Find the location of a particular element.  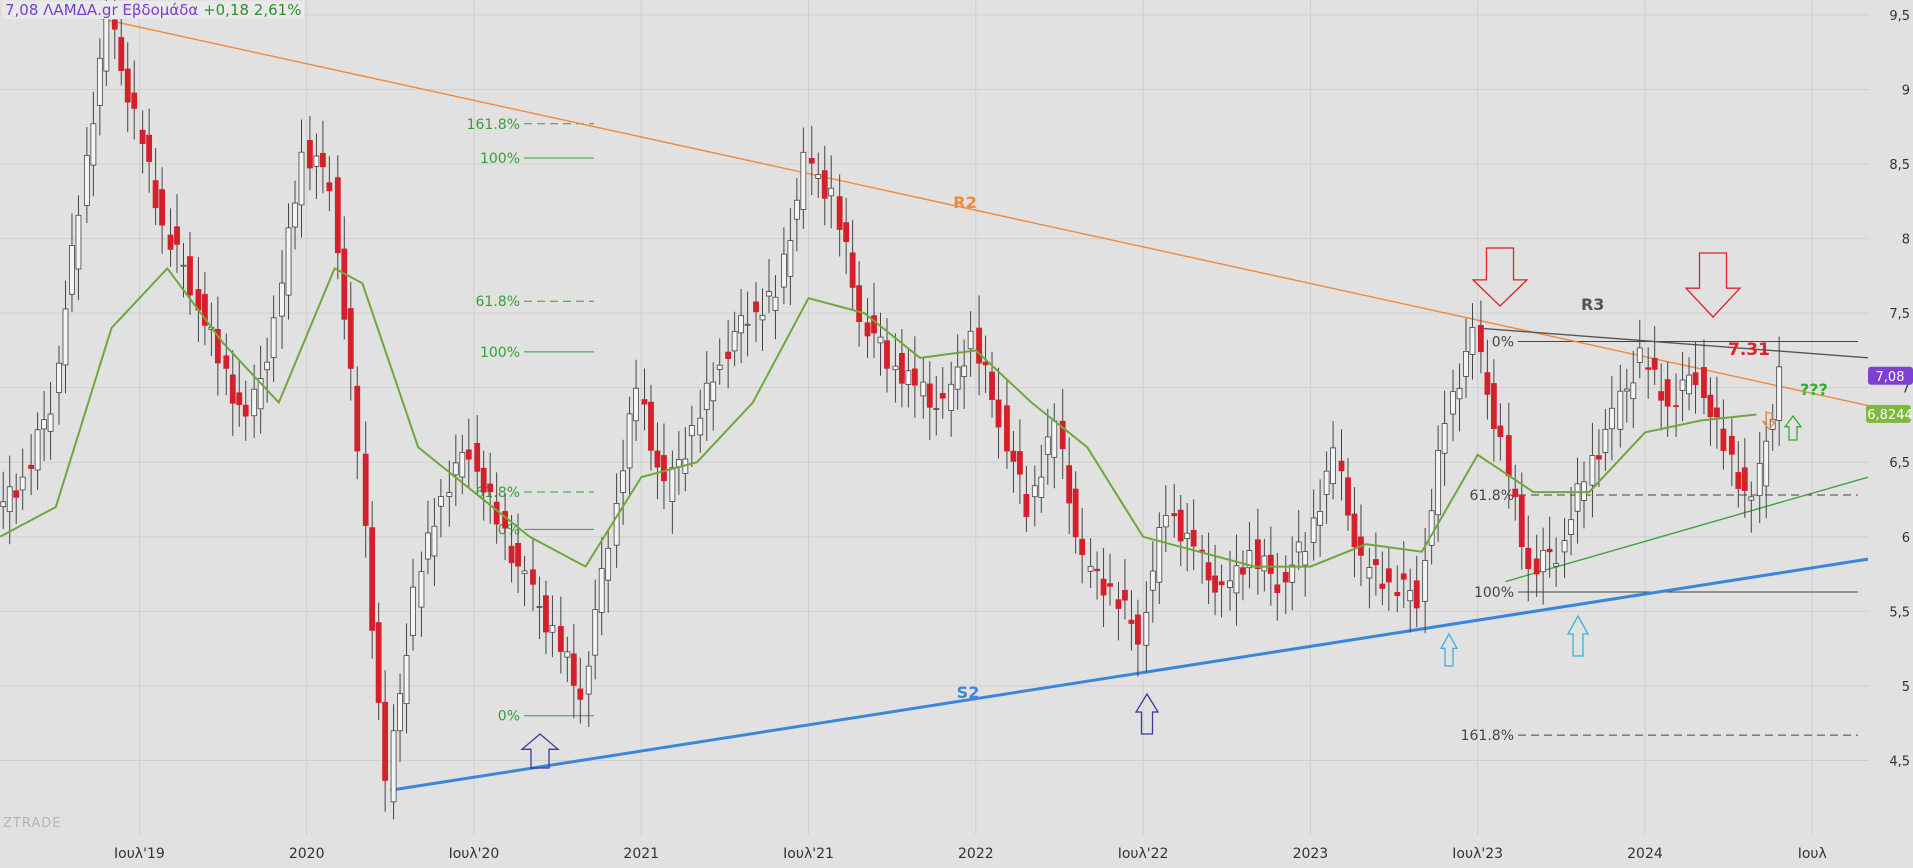

sell-arrow-icon is located at coordinates (1500, 277).